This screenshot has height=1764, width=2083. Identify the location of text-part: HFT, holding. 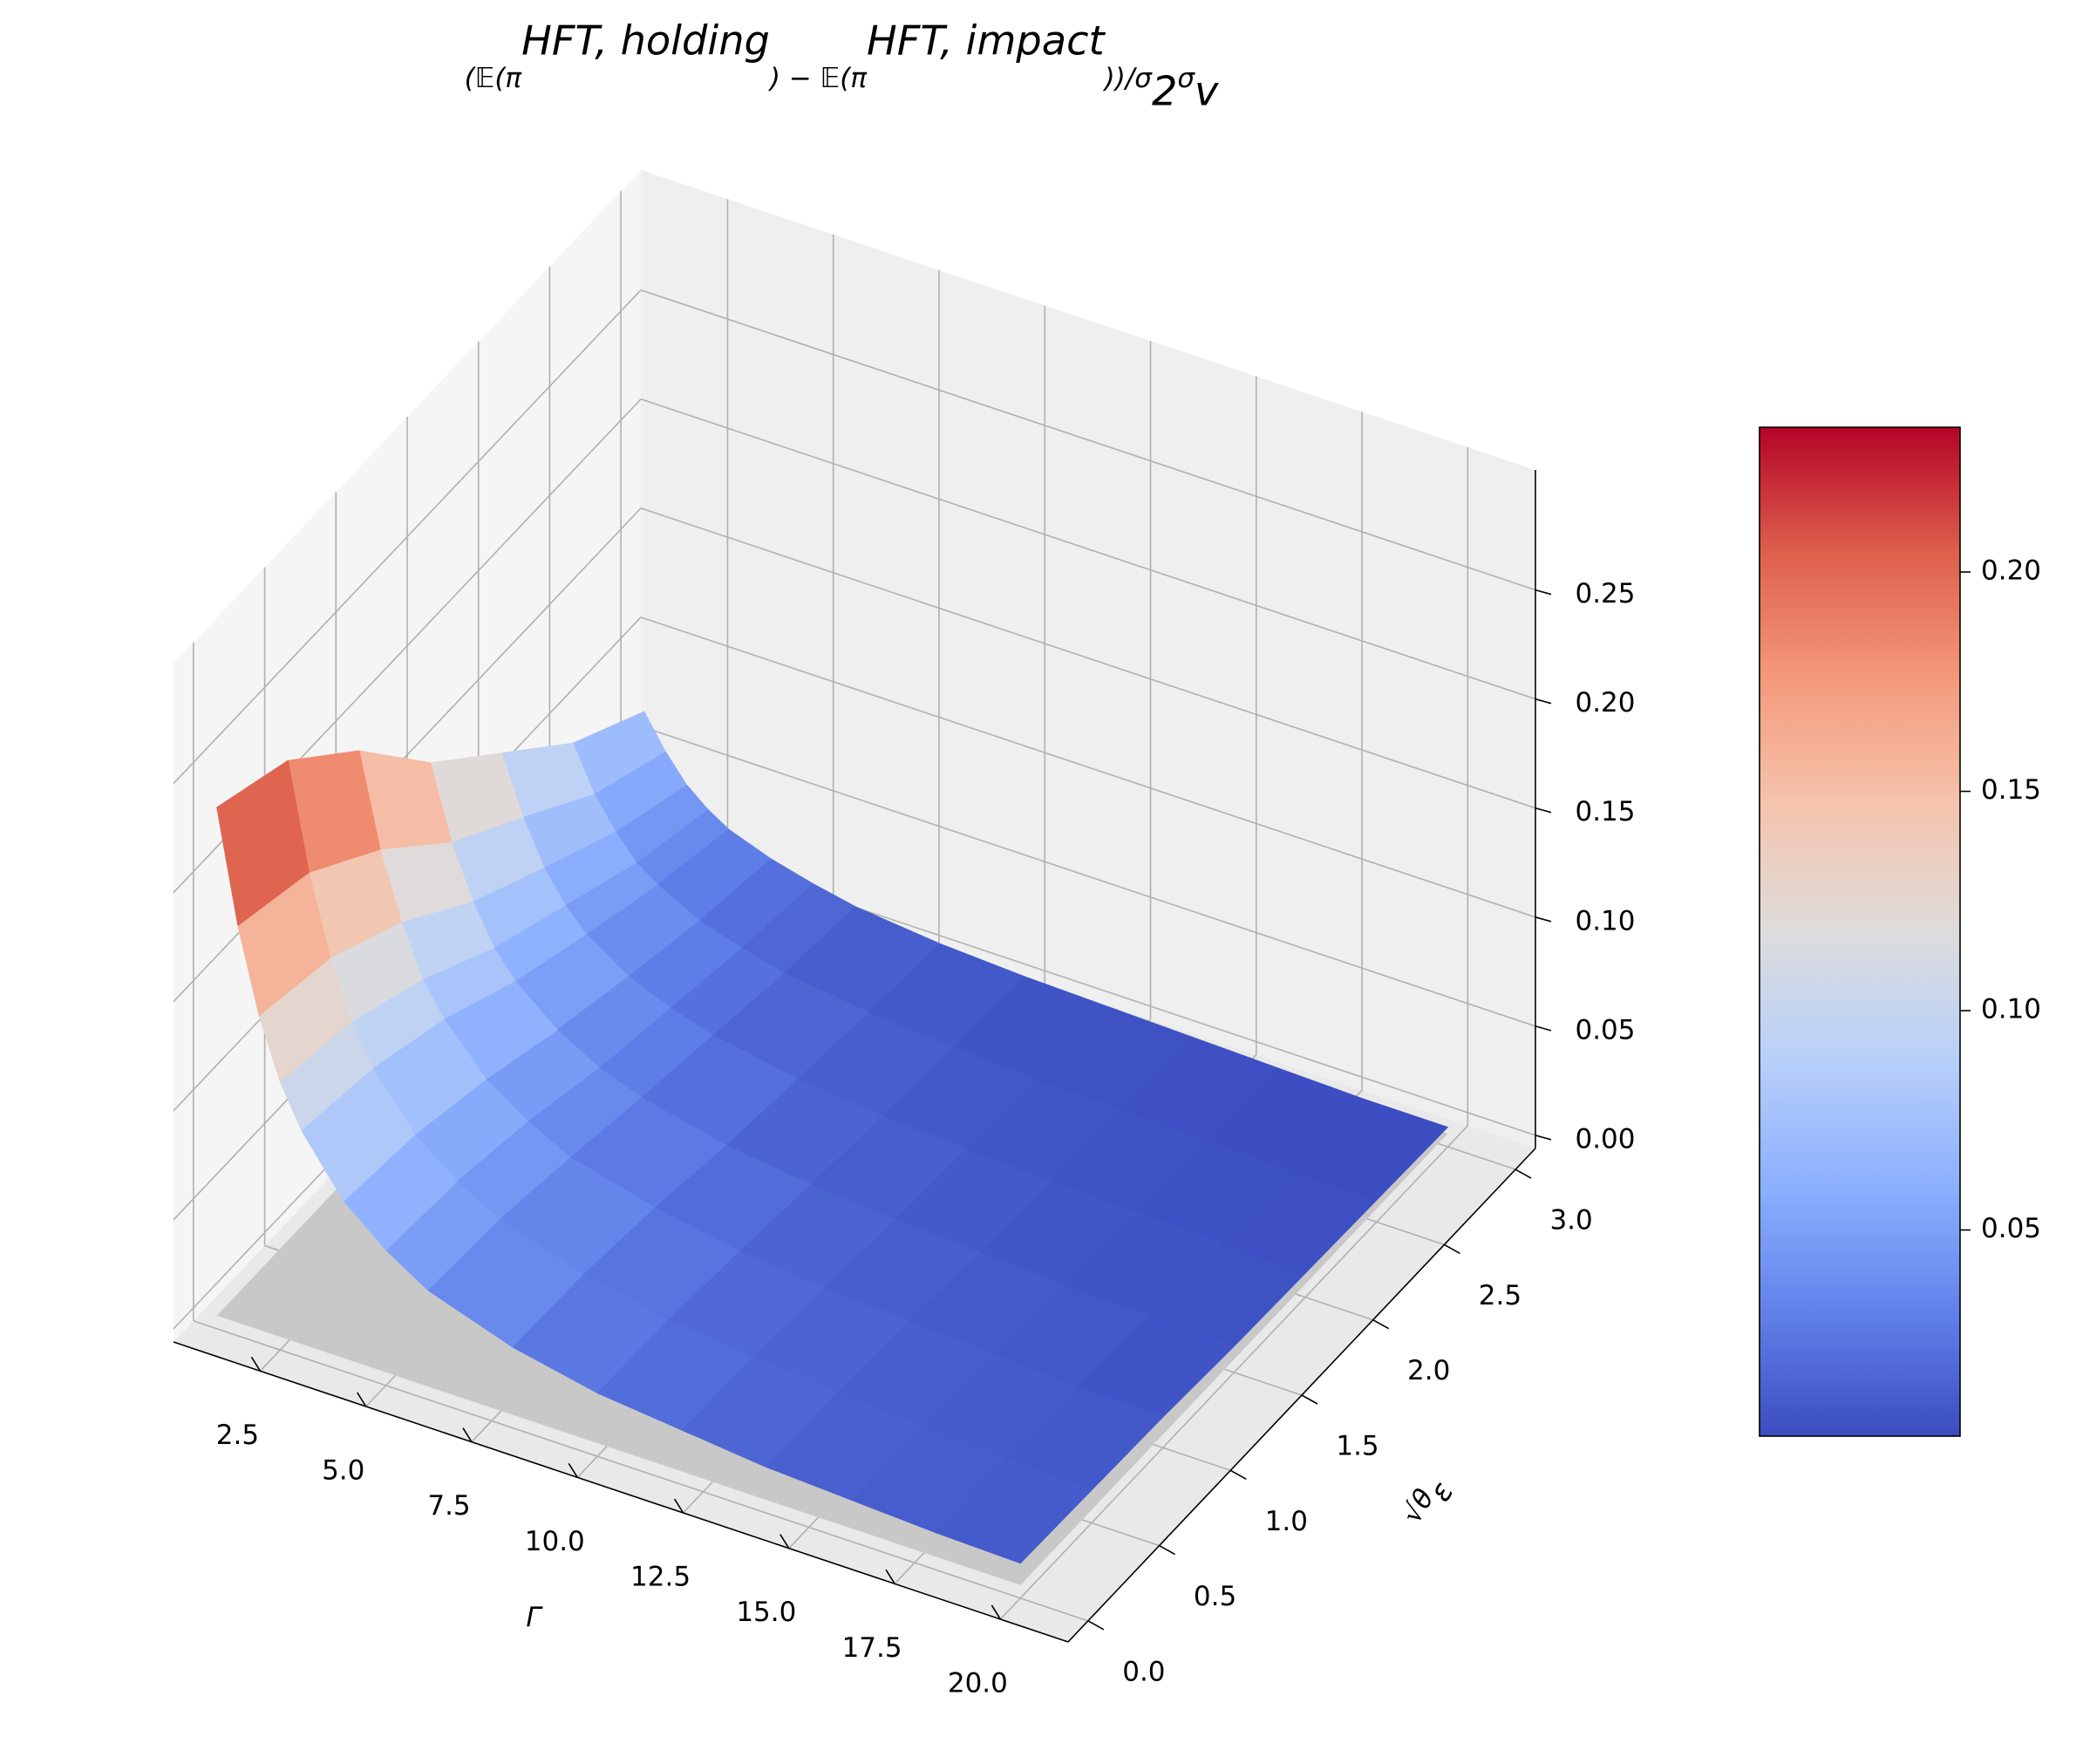
(645, 41).